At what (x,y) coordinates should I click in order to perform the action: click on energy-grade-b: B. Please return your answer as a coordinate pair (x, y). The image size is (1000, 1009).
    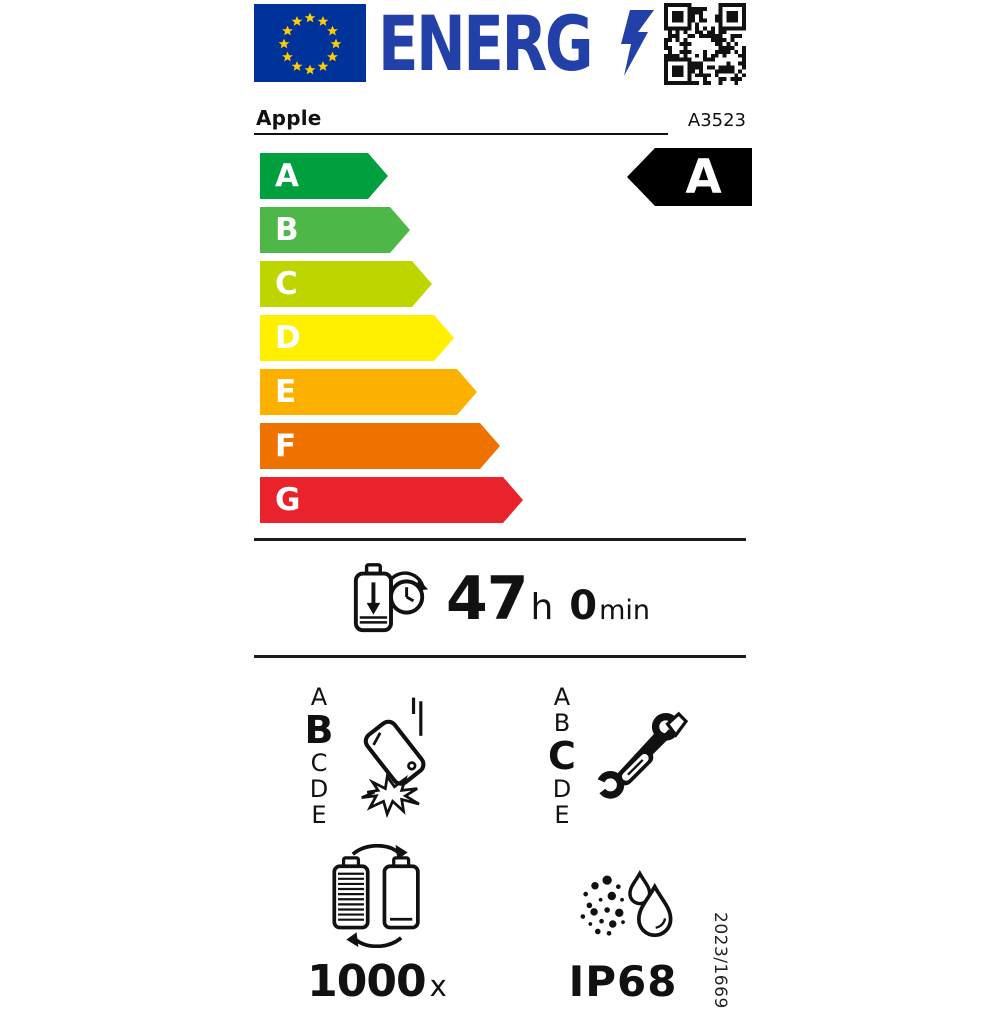
    Looking at the image, I should click on (503, 230).